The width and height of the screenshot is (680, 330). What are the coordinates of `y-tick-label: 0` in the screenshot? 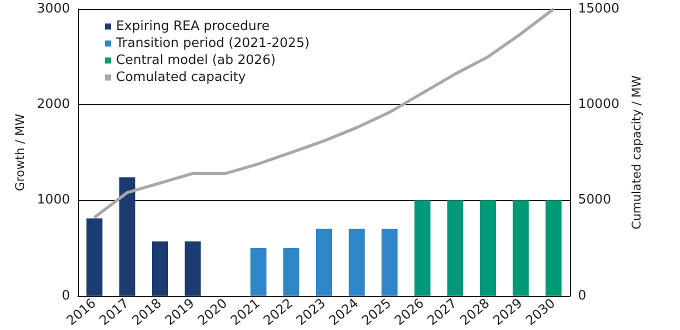 It's located at (66, 296).